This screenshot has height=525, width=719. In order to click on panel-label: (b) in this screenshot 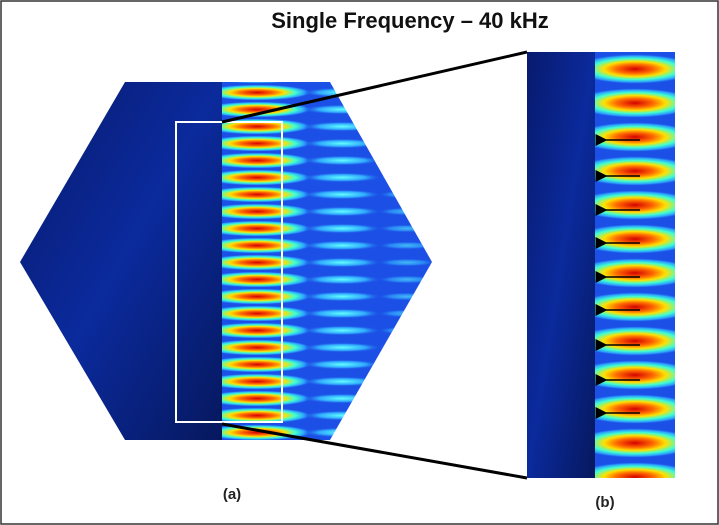, I will do `click(604, 502)`.